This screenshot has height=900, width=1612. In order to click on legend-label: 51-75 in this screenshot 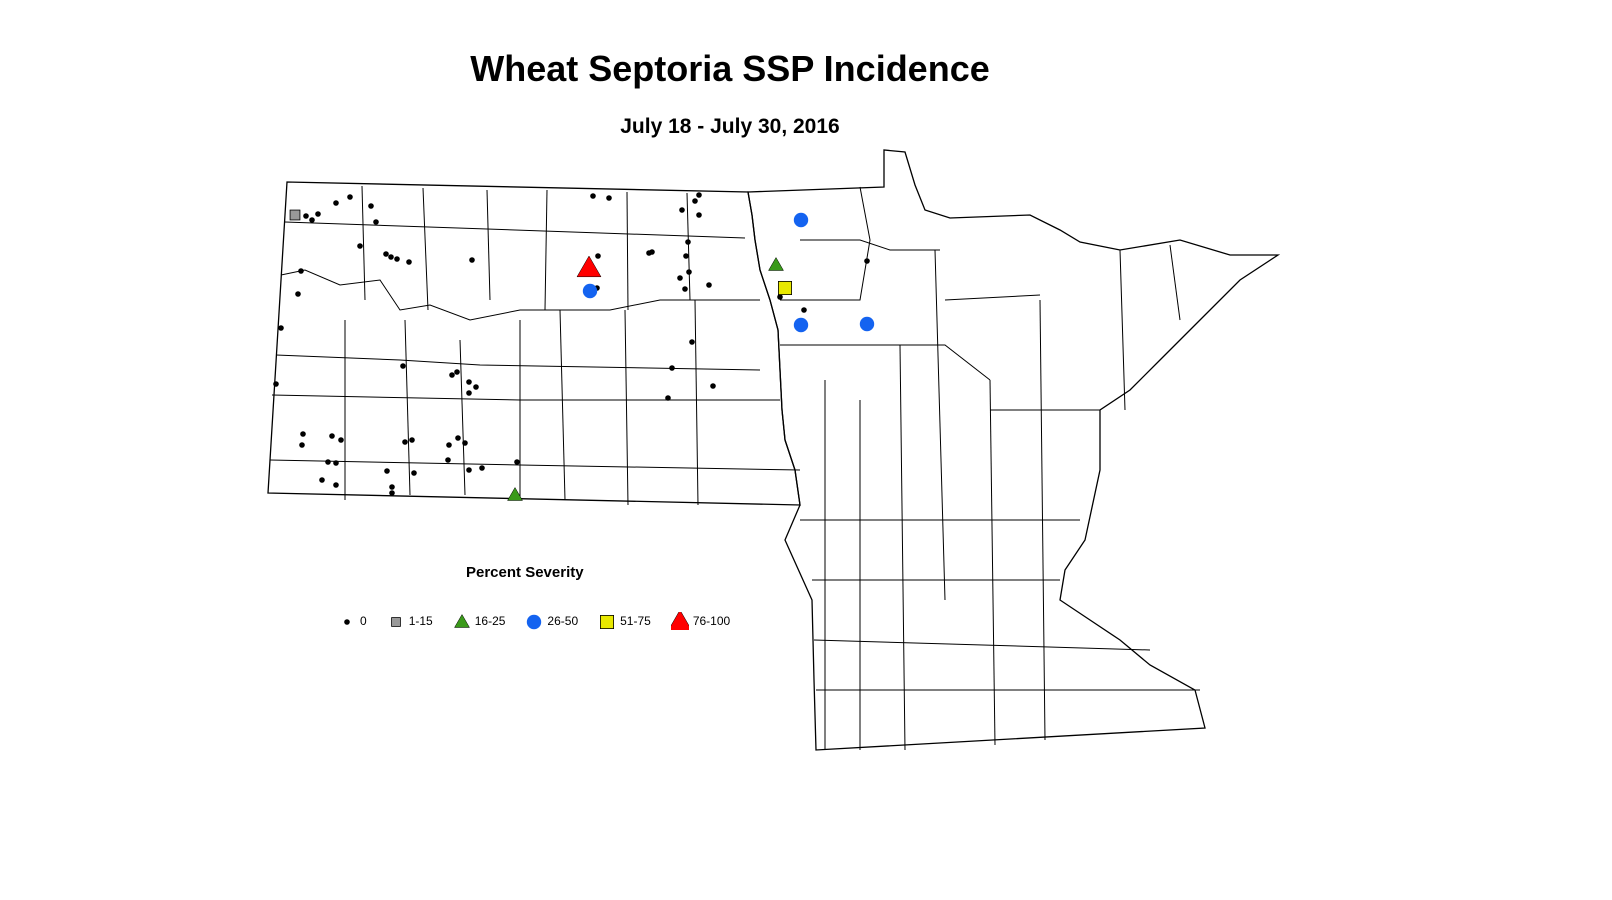, I will do `click(635, 621)`.